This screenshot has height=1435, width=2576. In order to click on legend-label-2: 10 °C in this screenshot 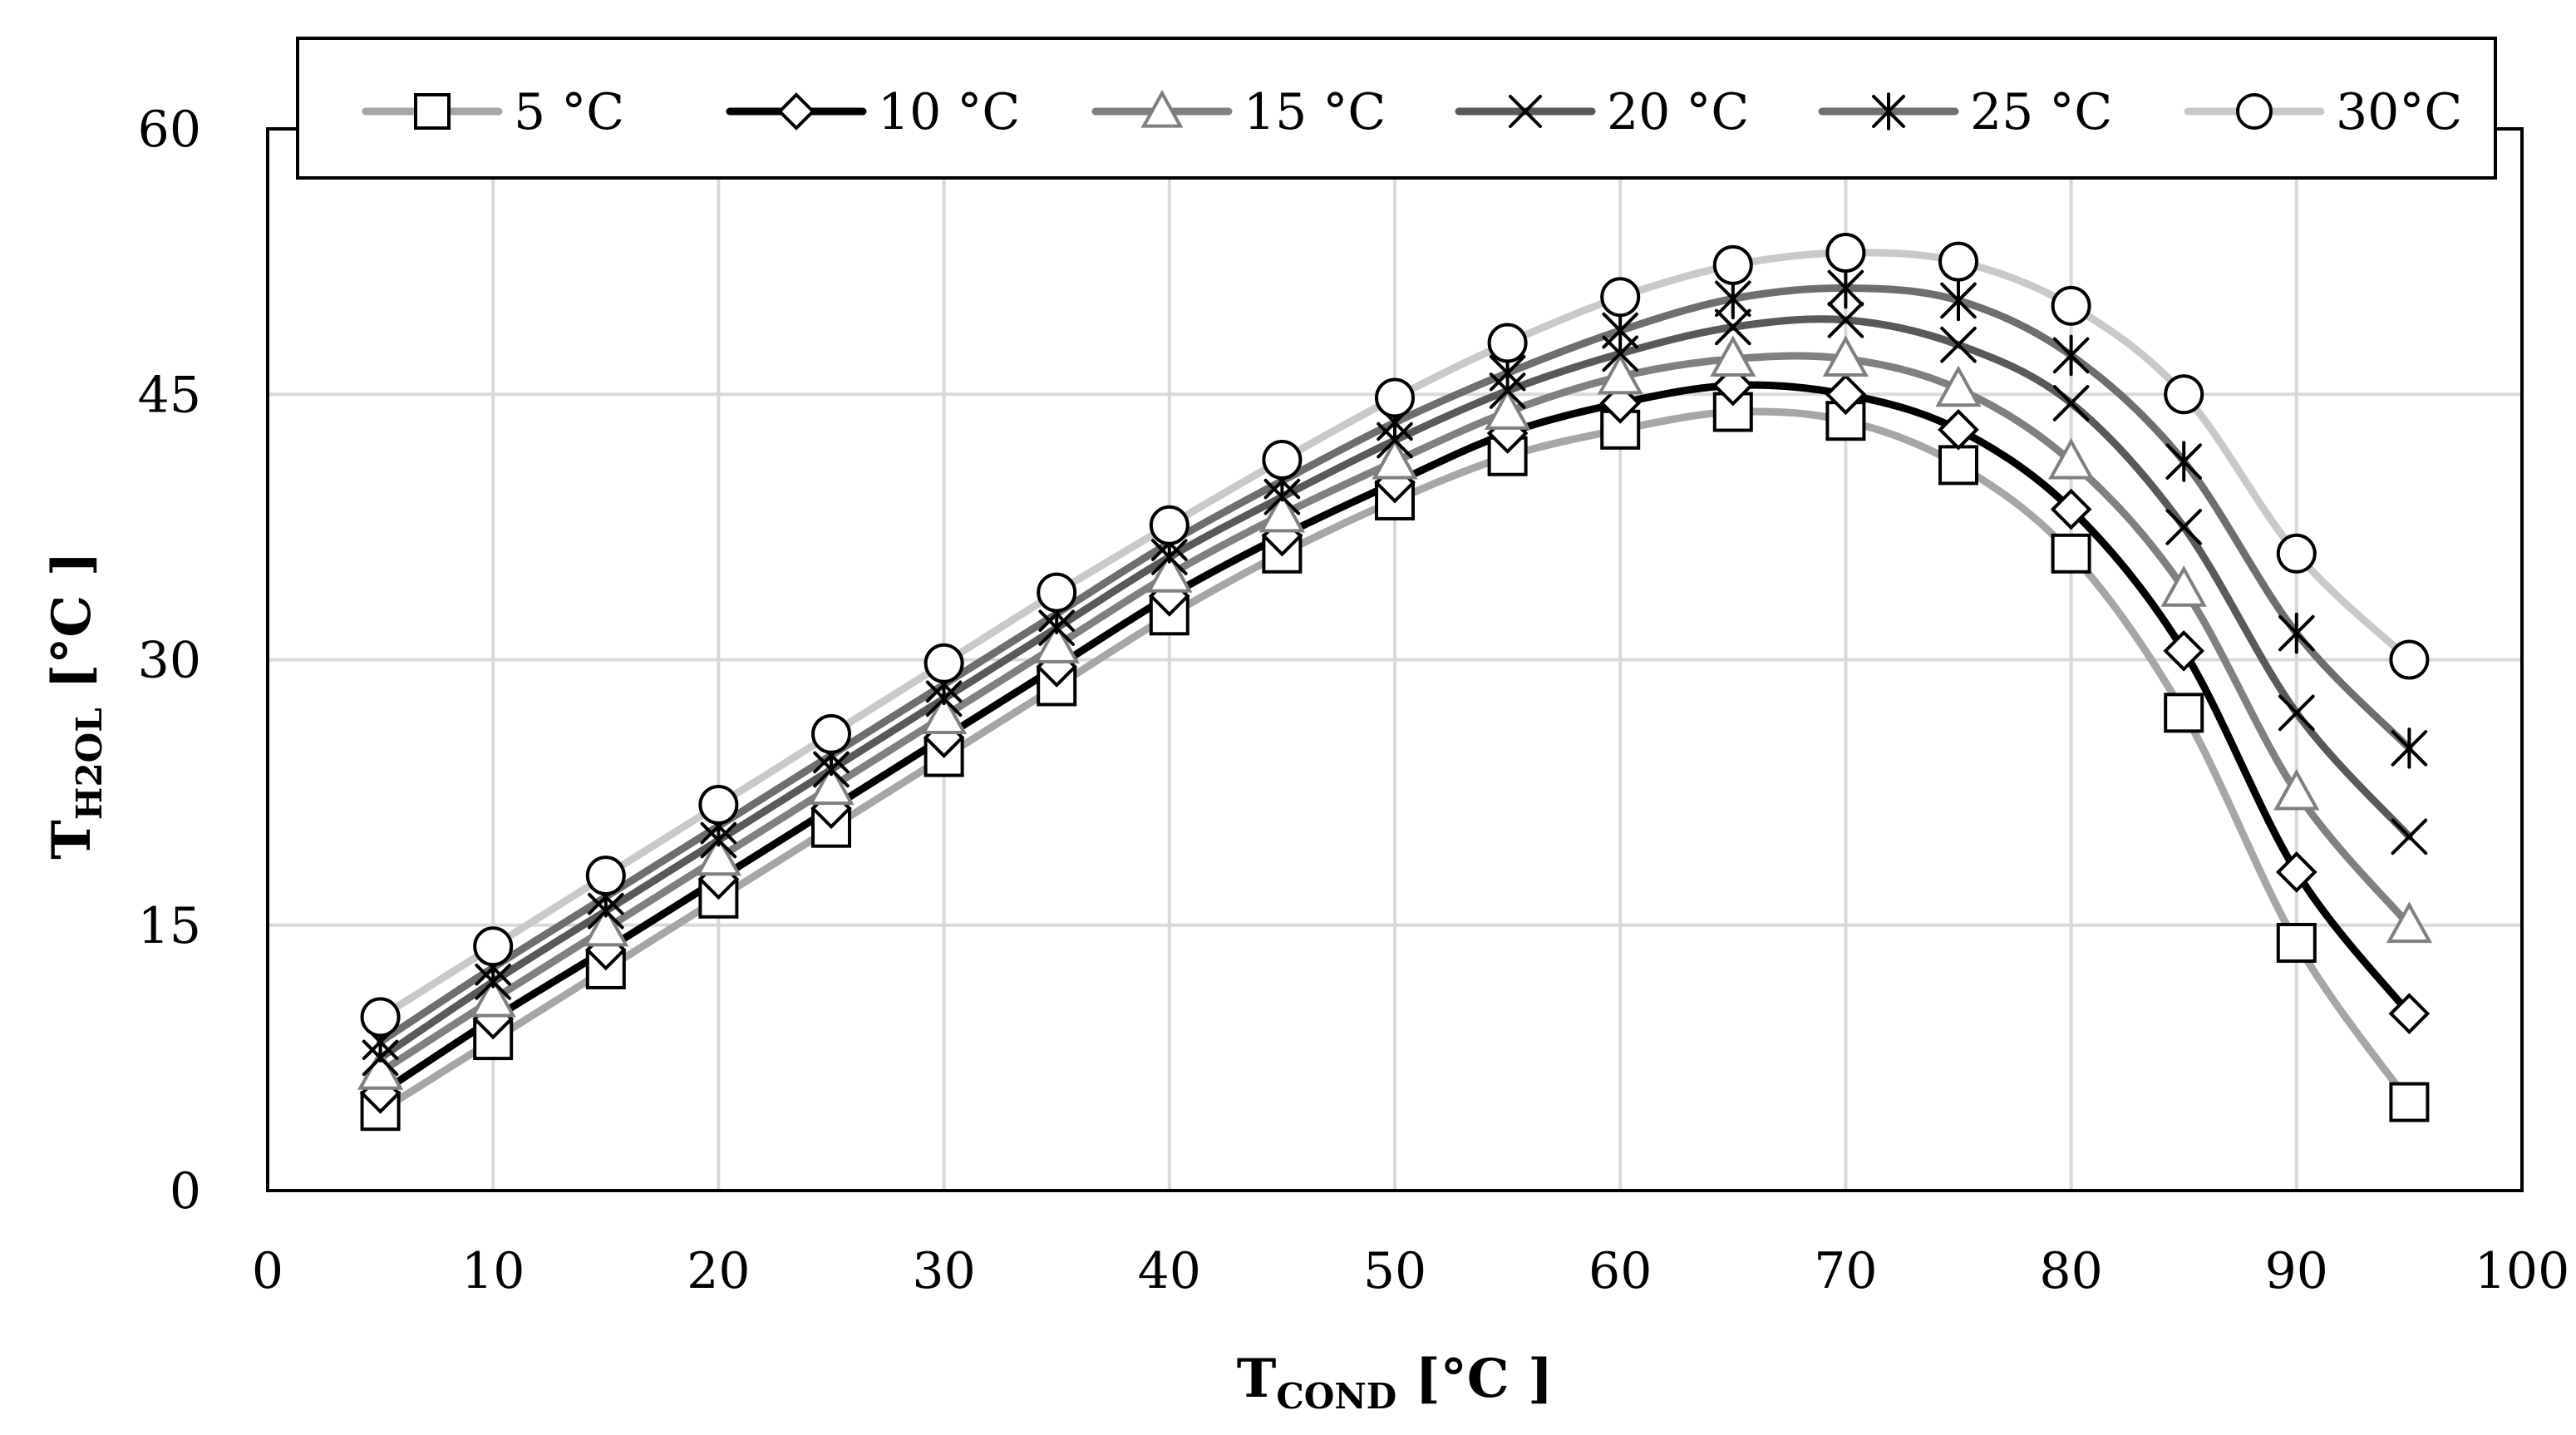, I will do `click(949, 112)`.